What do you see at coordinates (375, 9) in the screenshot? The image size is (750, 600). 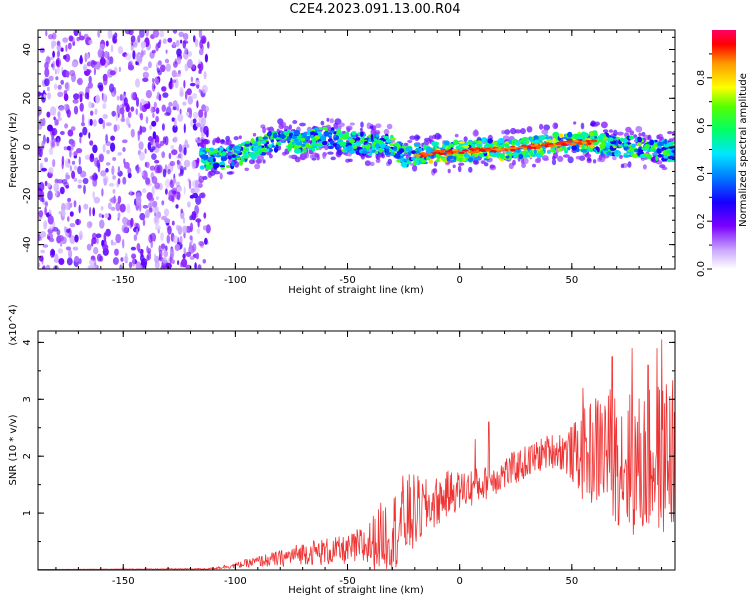 I see `figure-title: C2E4.2023.091.13.00.R04` at bounding box center [375, 9].